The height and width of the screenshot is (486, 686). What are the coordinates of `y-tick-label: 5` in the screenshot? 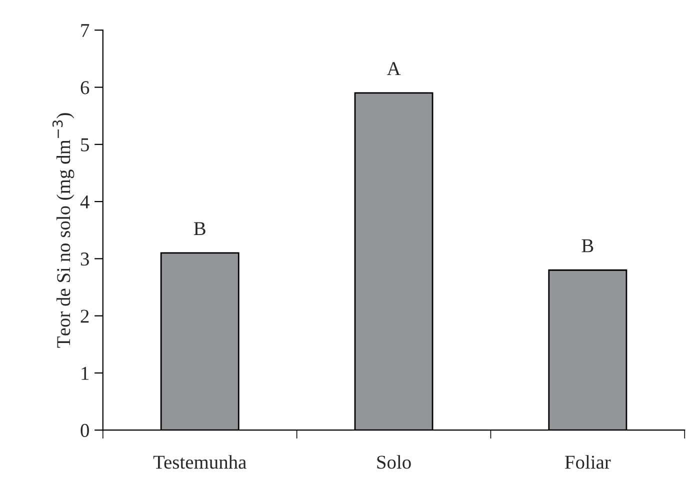 It's located at (85, 145).